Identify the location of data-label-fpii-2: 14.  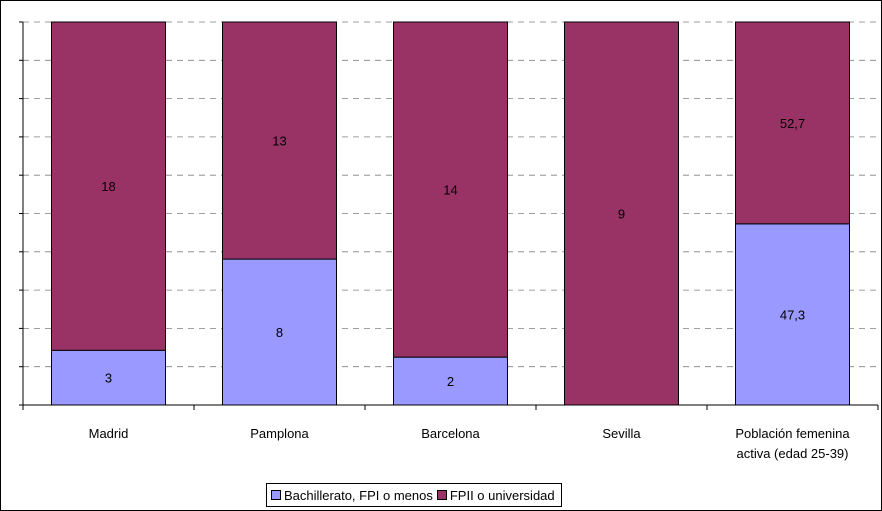
(450, 190).